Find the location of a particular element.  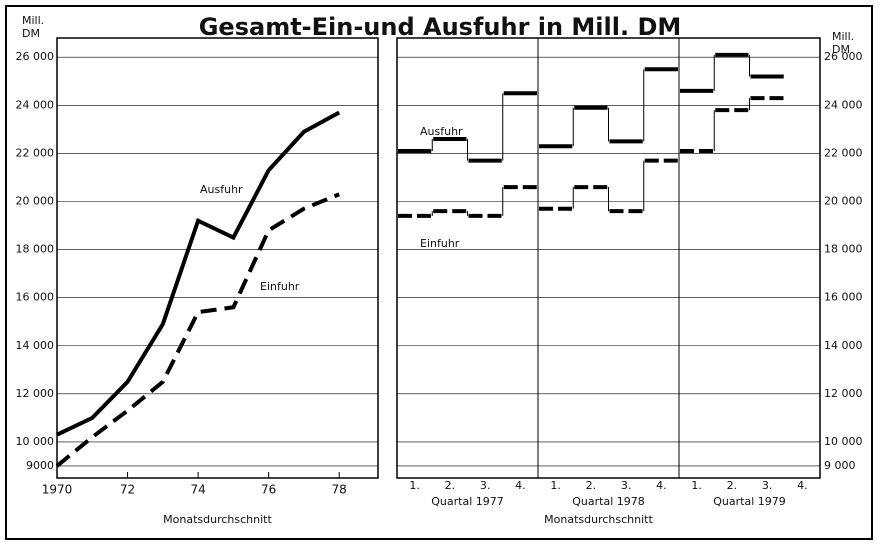

y-tick-label: 9000 is located at coordinates (40, 465).